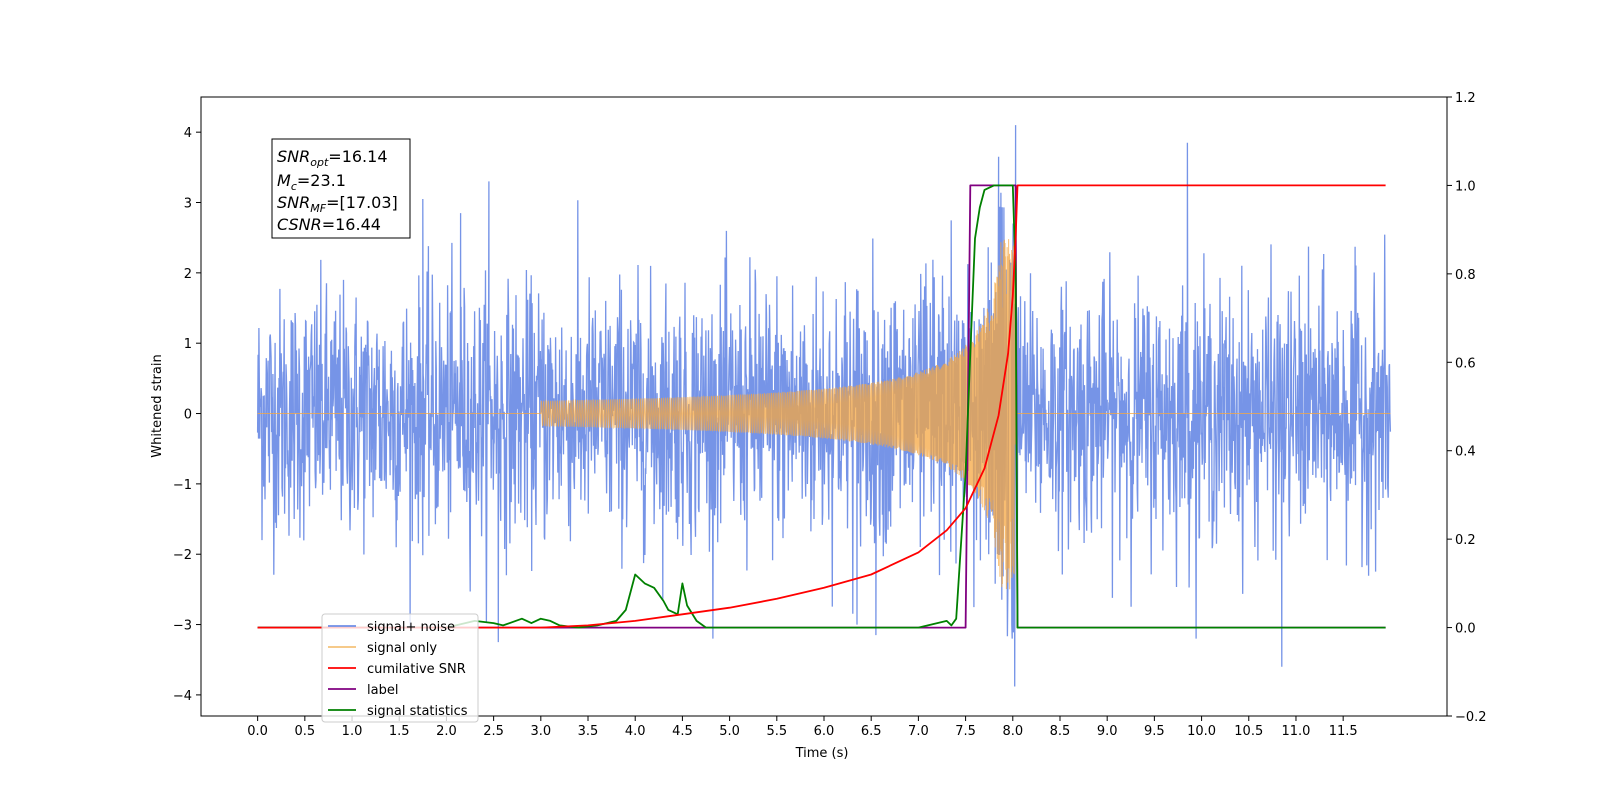  What do you see at coordinates (1060, 731) in the screenshot?
I see `x-tick-label: 8.5` at bounding box center [1060, 731].